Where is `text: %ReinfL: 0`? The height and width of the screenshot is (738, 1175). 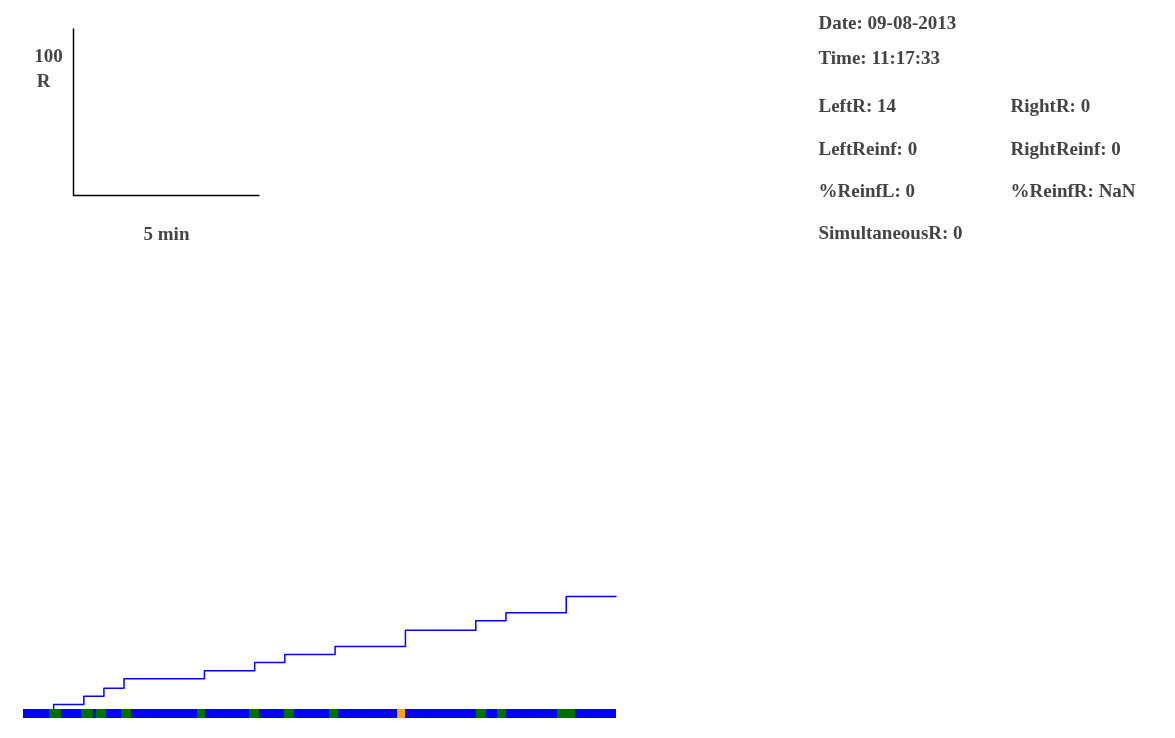
text: %ReinfL: 0 is located at coordinates (867, 190).